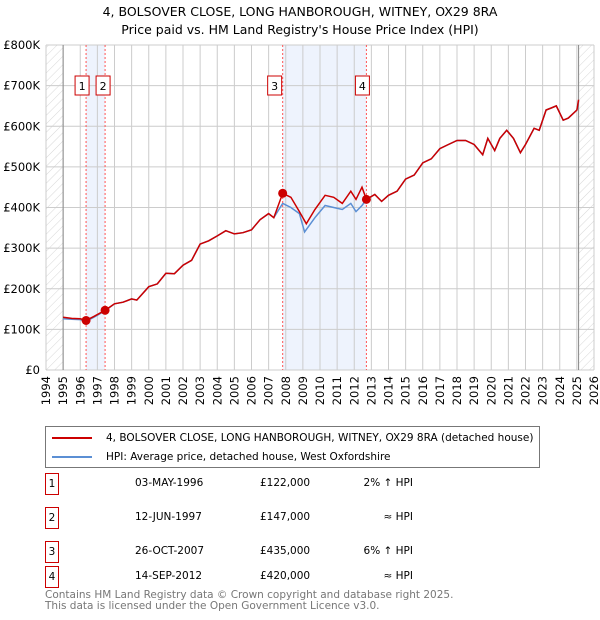 Image resolution: width=600 pixels, height=620 pixels. I want to click on x-tick-label: 2025, so click(577, 390).